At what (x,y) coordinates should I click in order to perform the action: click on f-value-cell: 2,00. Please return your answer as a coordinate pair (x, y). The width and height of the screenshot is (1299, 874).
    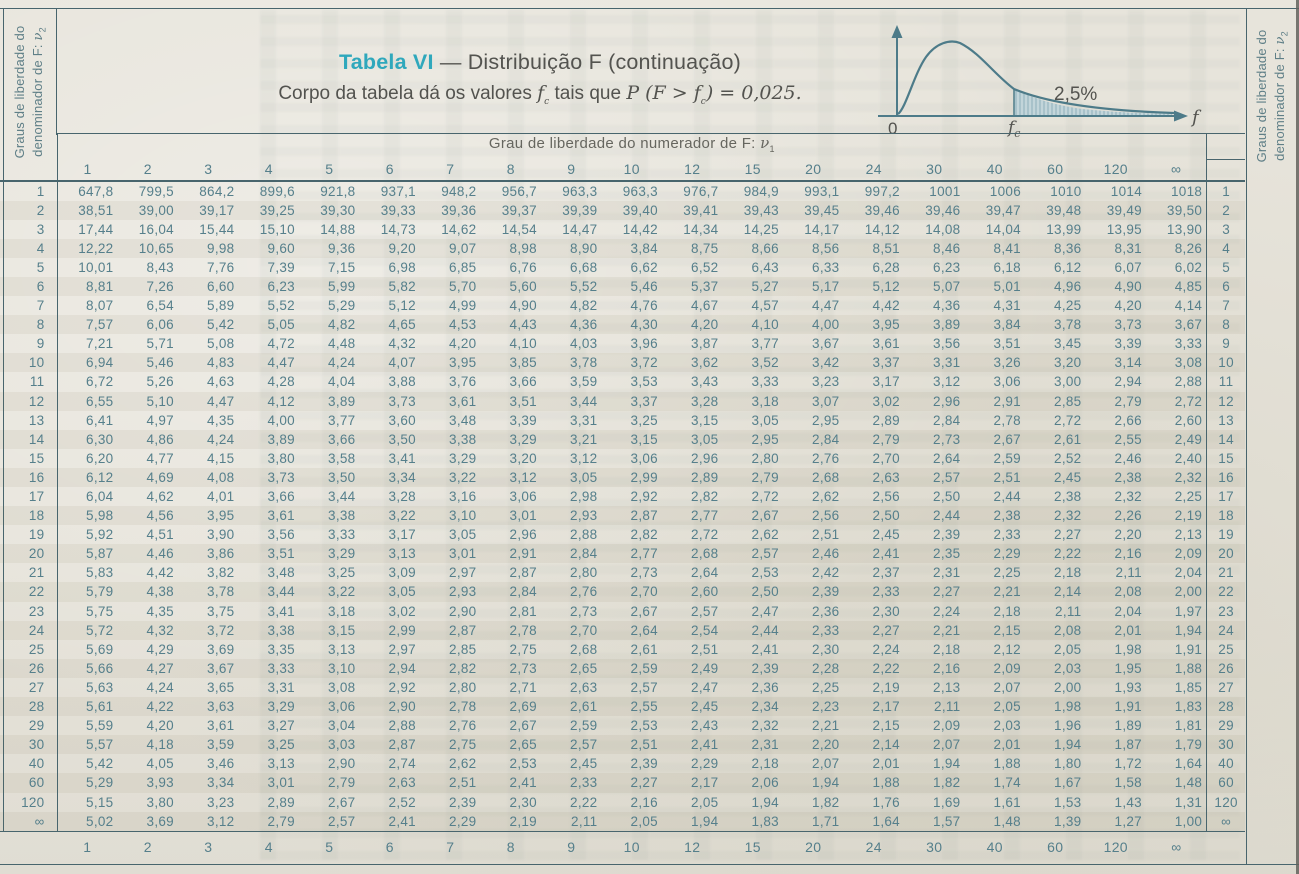
    Looking at the image, I should click on (1068, 687).